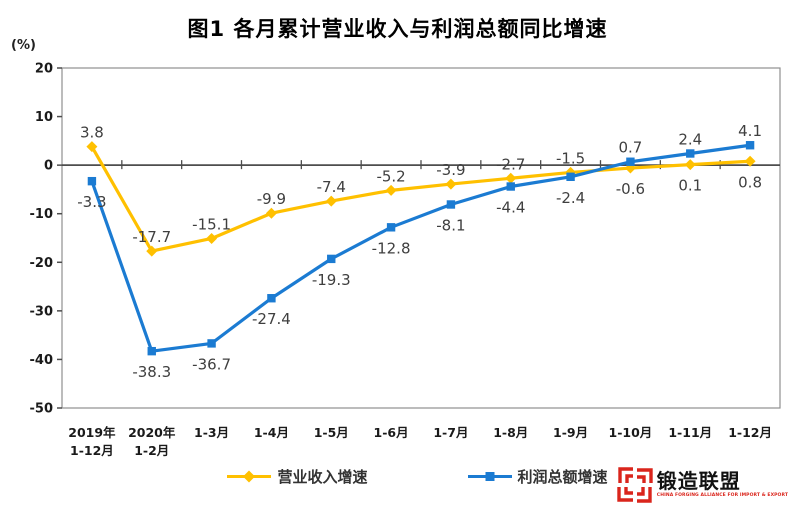 The height and width of the screenshot is (508, 795). Describe the element at coordinates (331, 432) in the screenshot. I see `x-tick-label: 1-5月` at that location.